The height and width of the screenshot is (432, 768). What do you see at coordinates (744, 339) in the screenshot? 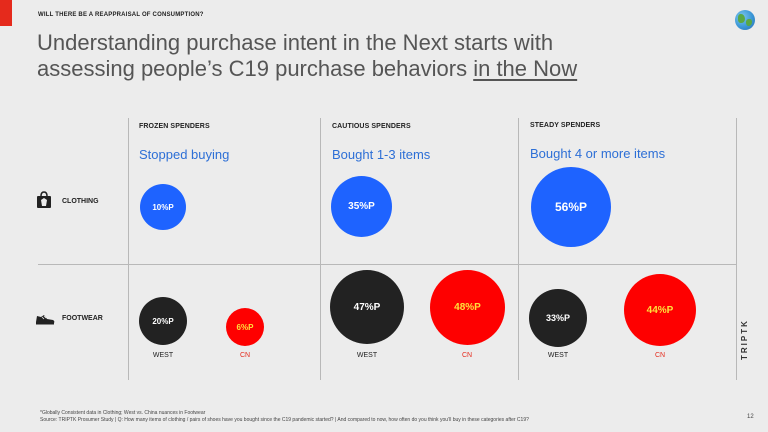
I see `brand-logo: TRIPTK` at bounding box center [744, 339].